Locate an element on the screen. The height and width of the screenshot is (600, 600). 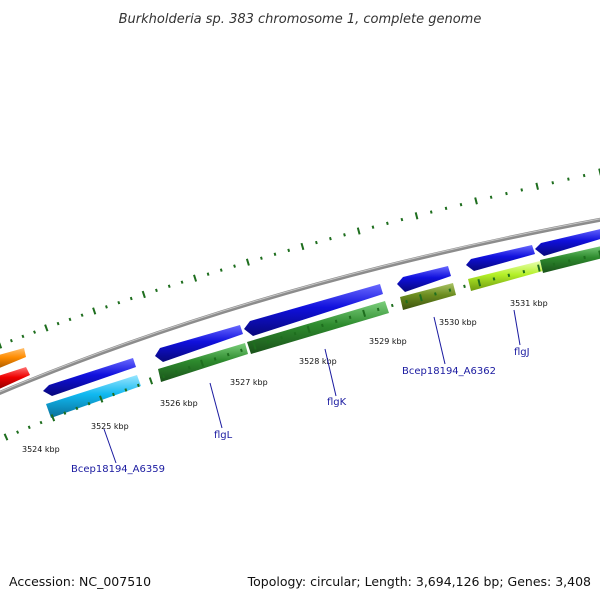
cds-right-partial is located at coordinates (567, 242).